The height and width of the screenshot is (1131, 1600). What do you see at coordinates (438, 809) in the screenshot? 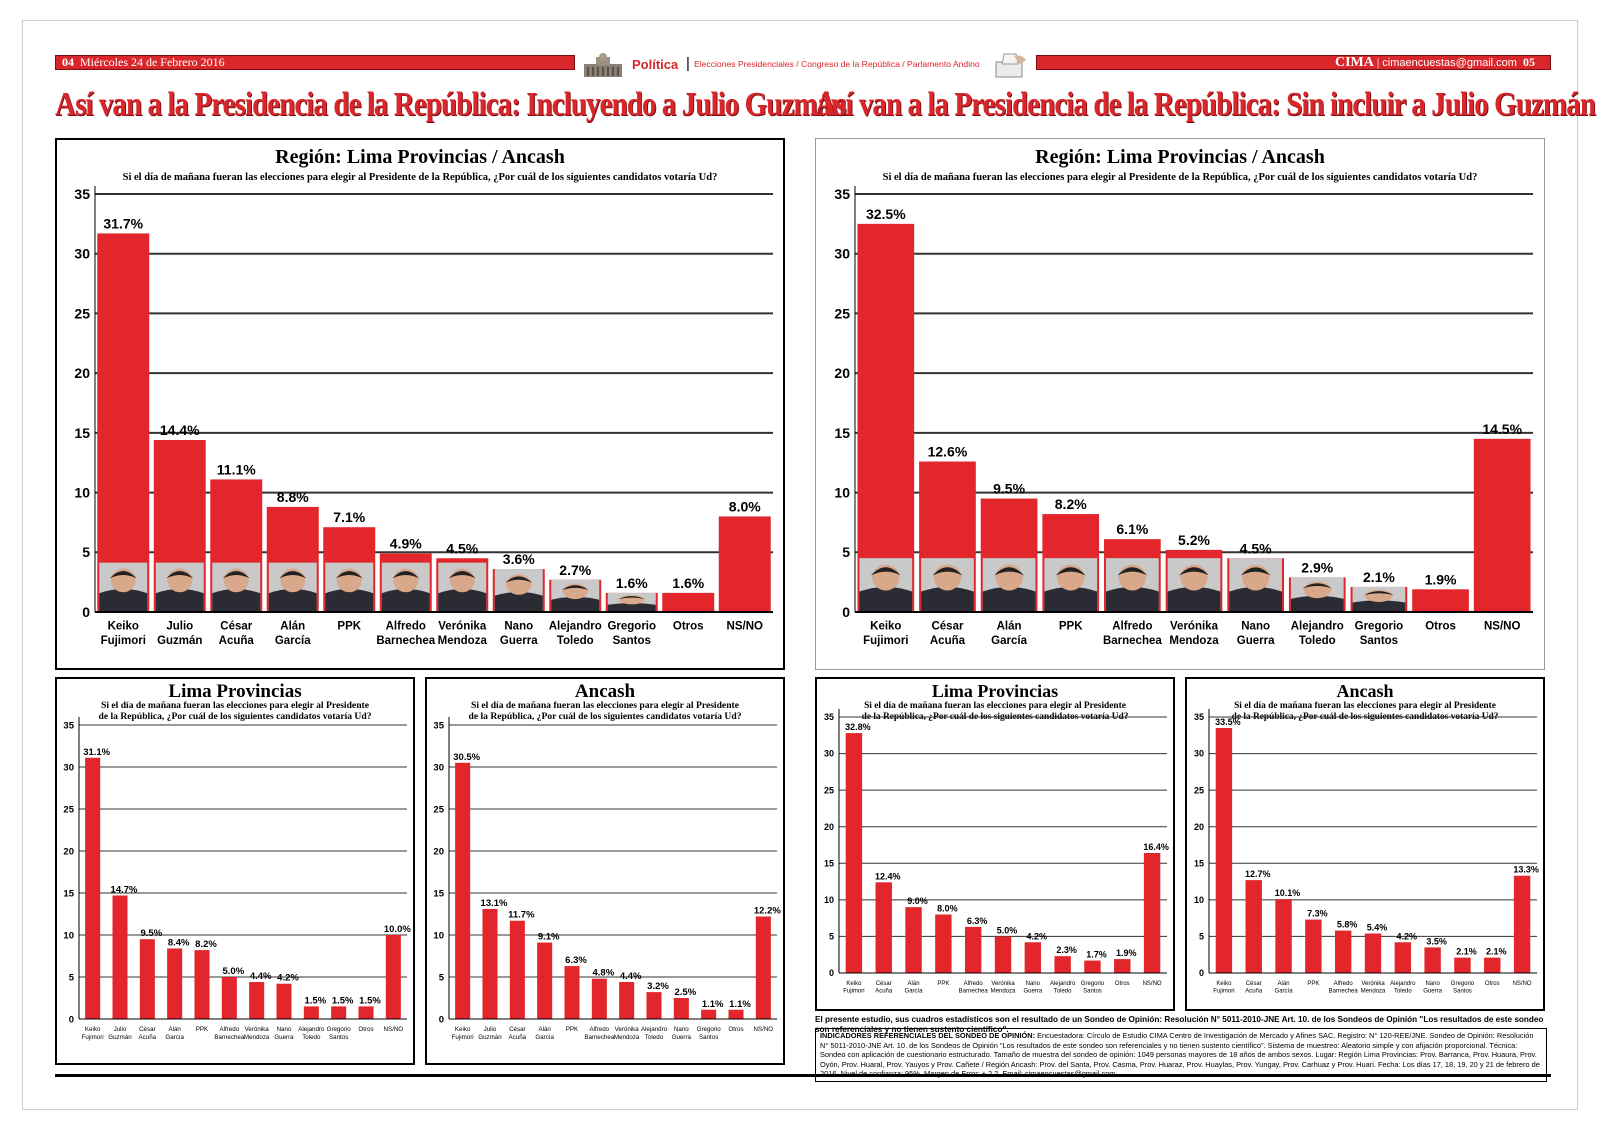
I see `y-tick-label: 25` at bounding box center [438, 809].